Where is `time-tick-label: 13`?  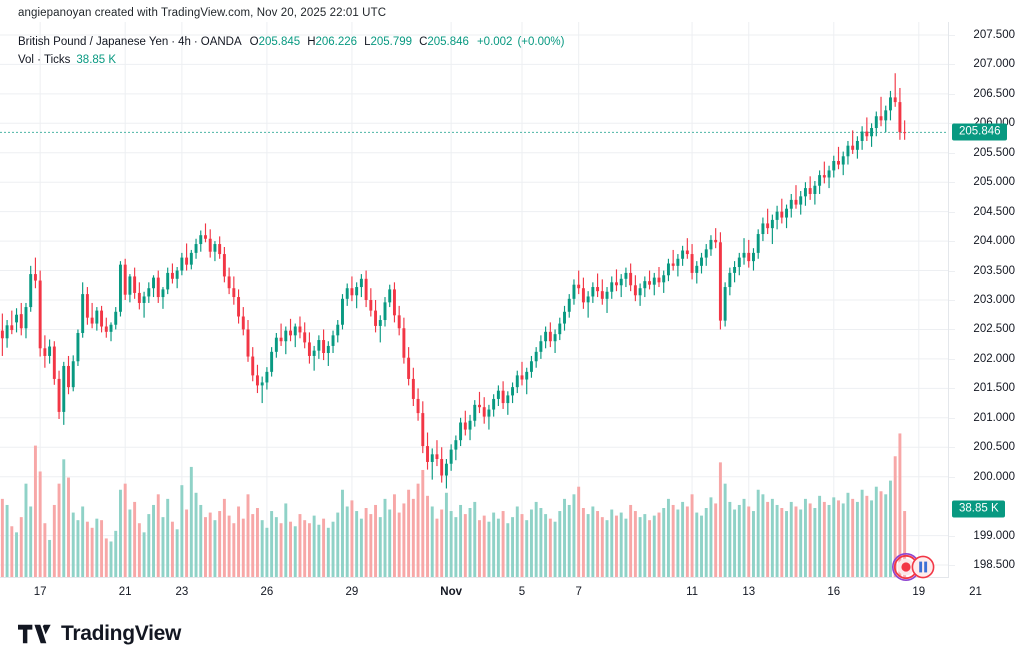 time-tick-label: 13 is located at coordinates (749, 592).